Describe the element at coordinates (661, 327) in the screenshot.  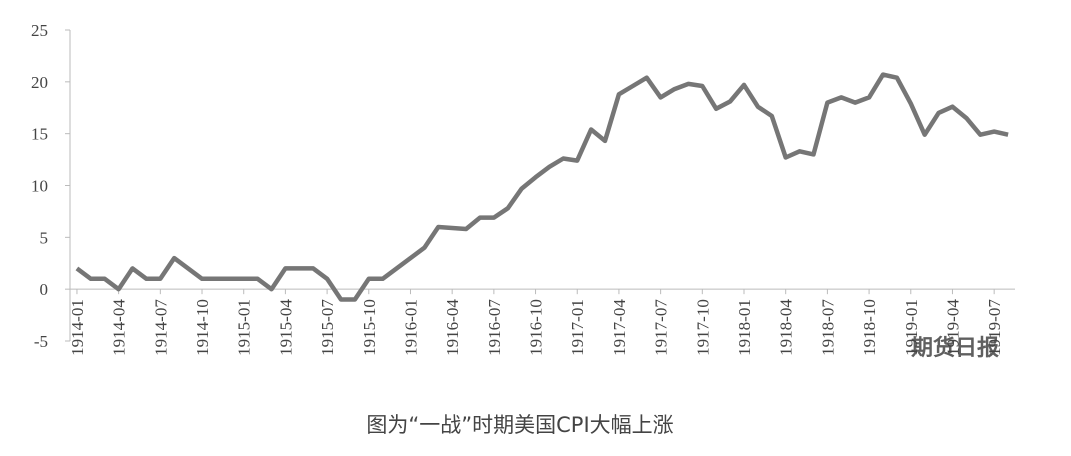
I see `x-tick-label: 1917-07` at that location.